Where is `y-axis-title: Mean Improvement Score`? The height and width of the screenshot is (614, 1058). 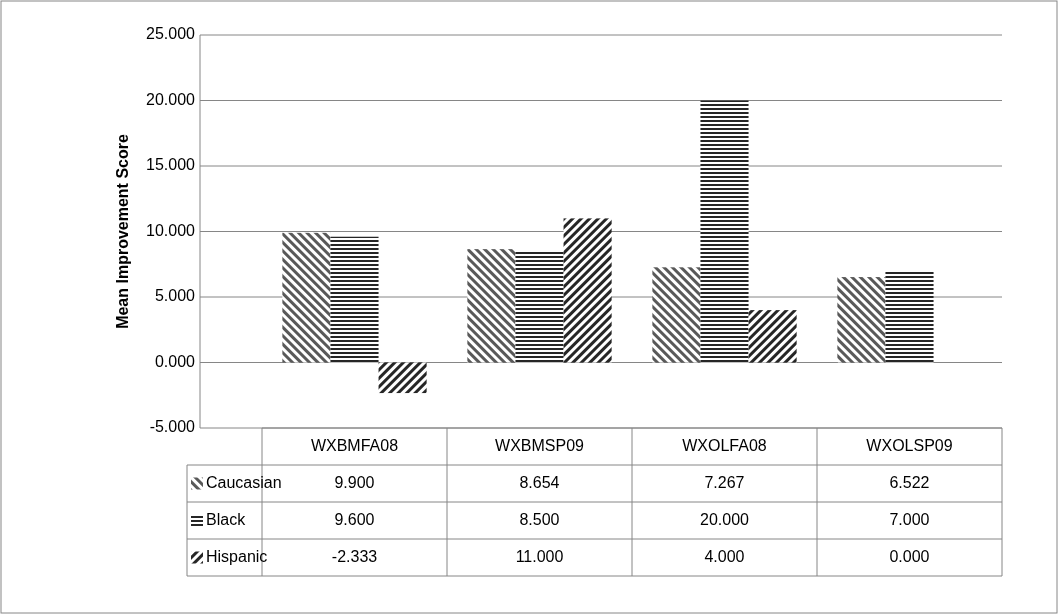
y-axis-title: Mean Improvement Score is located at coordinates (122, 231).